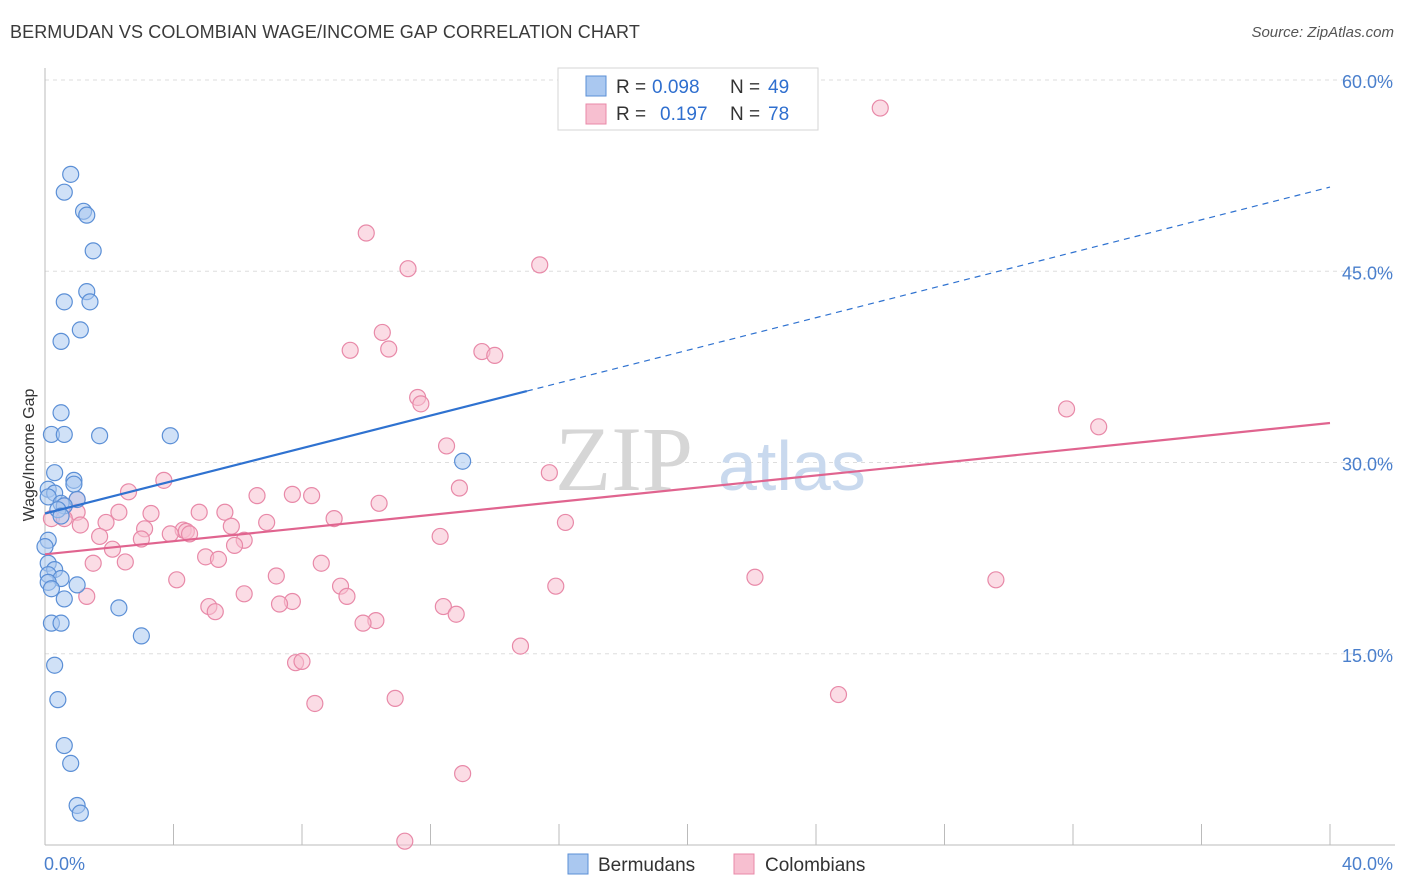  I want to click on y-tick-label: 15.0%, so click(1367, 656).